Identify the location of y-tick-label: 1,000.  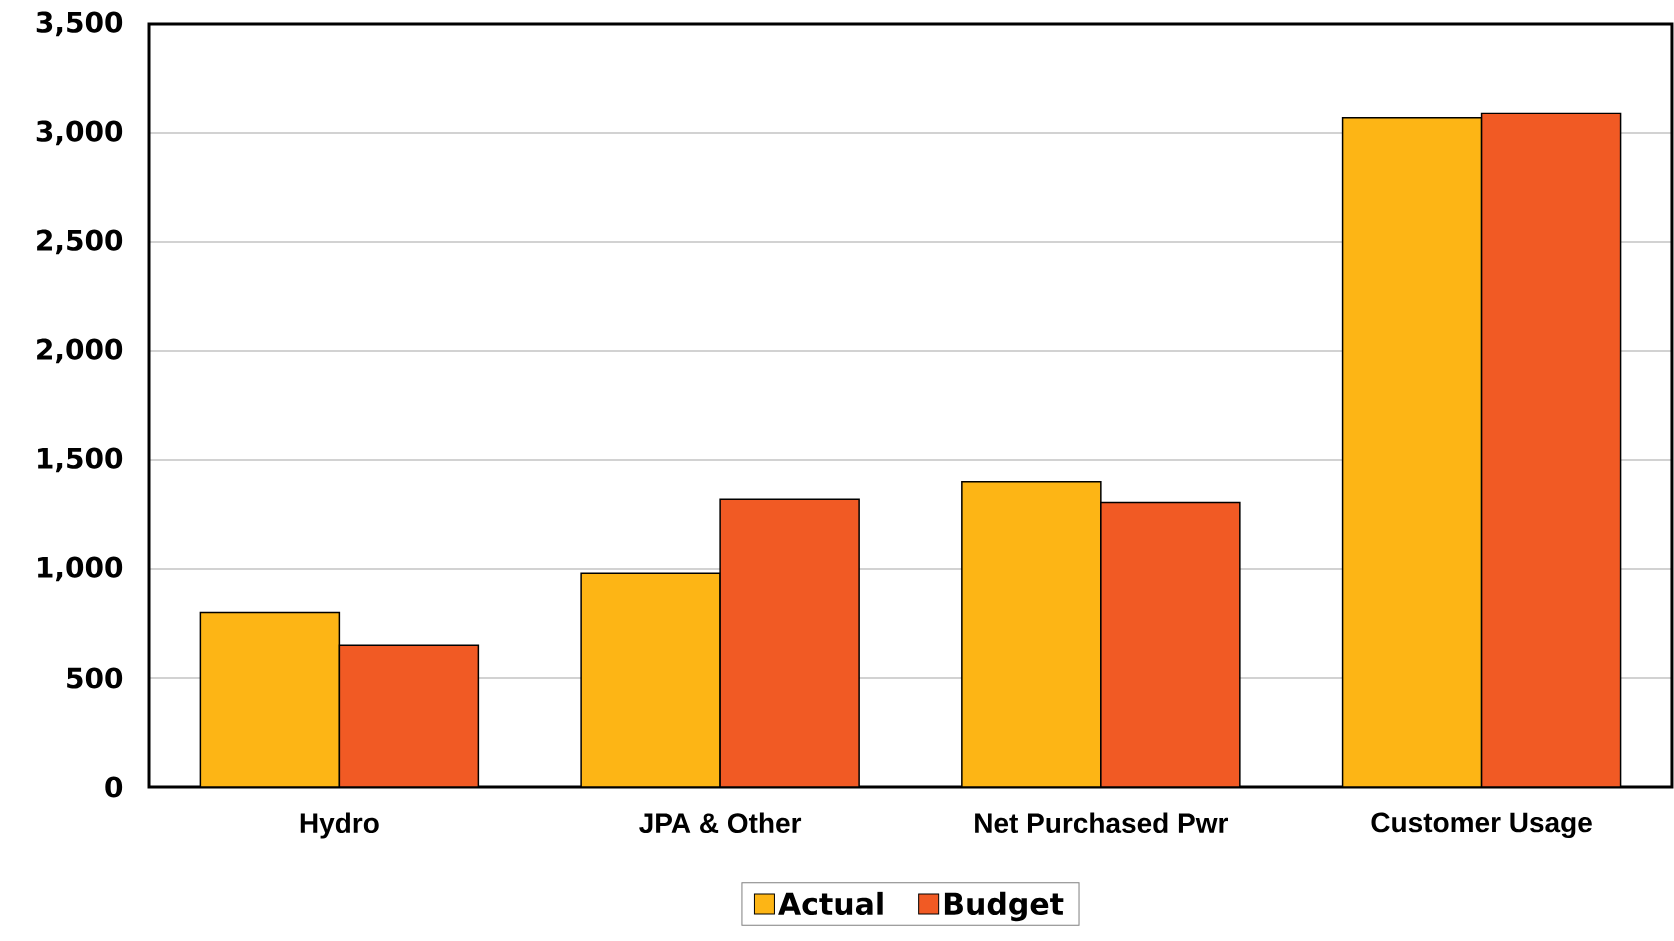
(80, 569).